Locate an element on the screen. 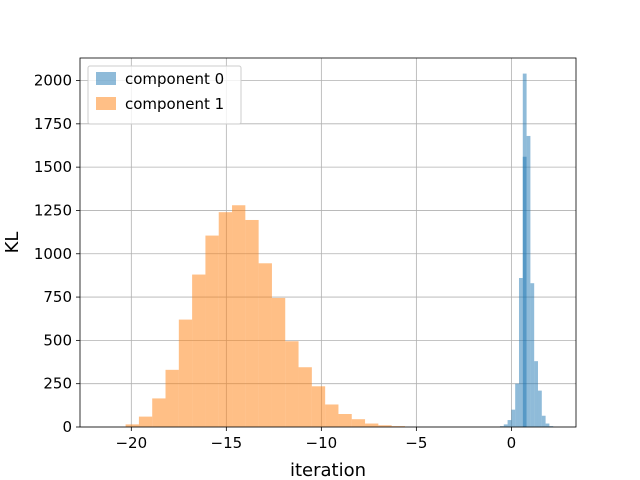 The height and width of the screenshot is (480, 640). x-tick-label: −5 is located at coordinates (416, 443).